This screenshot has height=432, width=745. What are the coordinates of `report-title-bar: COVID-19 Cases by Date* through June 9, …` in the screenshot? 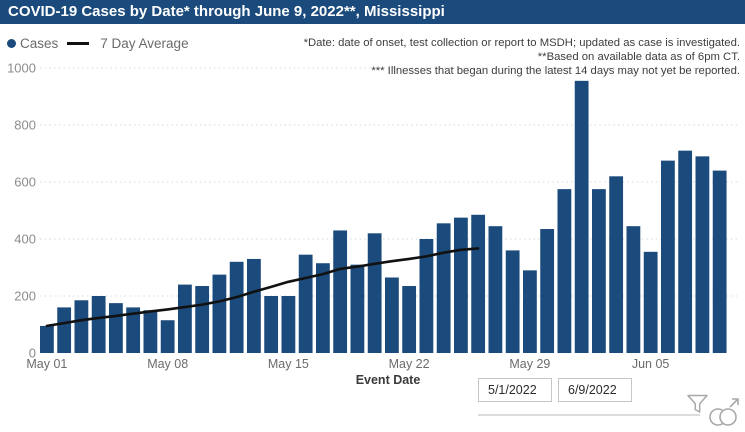 It's located at (372, 12).